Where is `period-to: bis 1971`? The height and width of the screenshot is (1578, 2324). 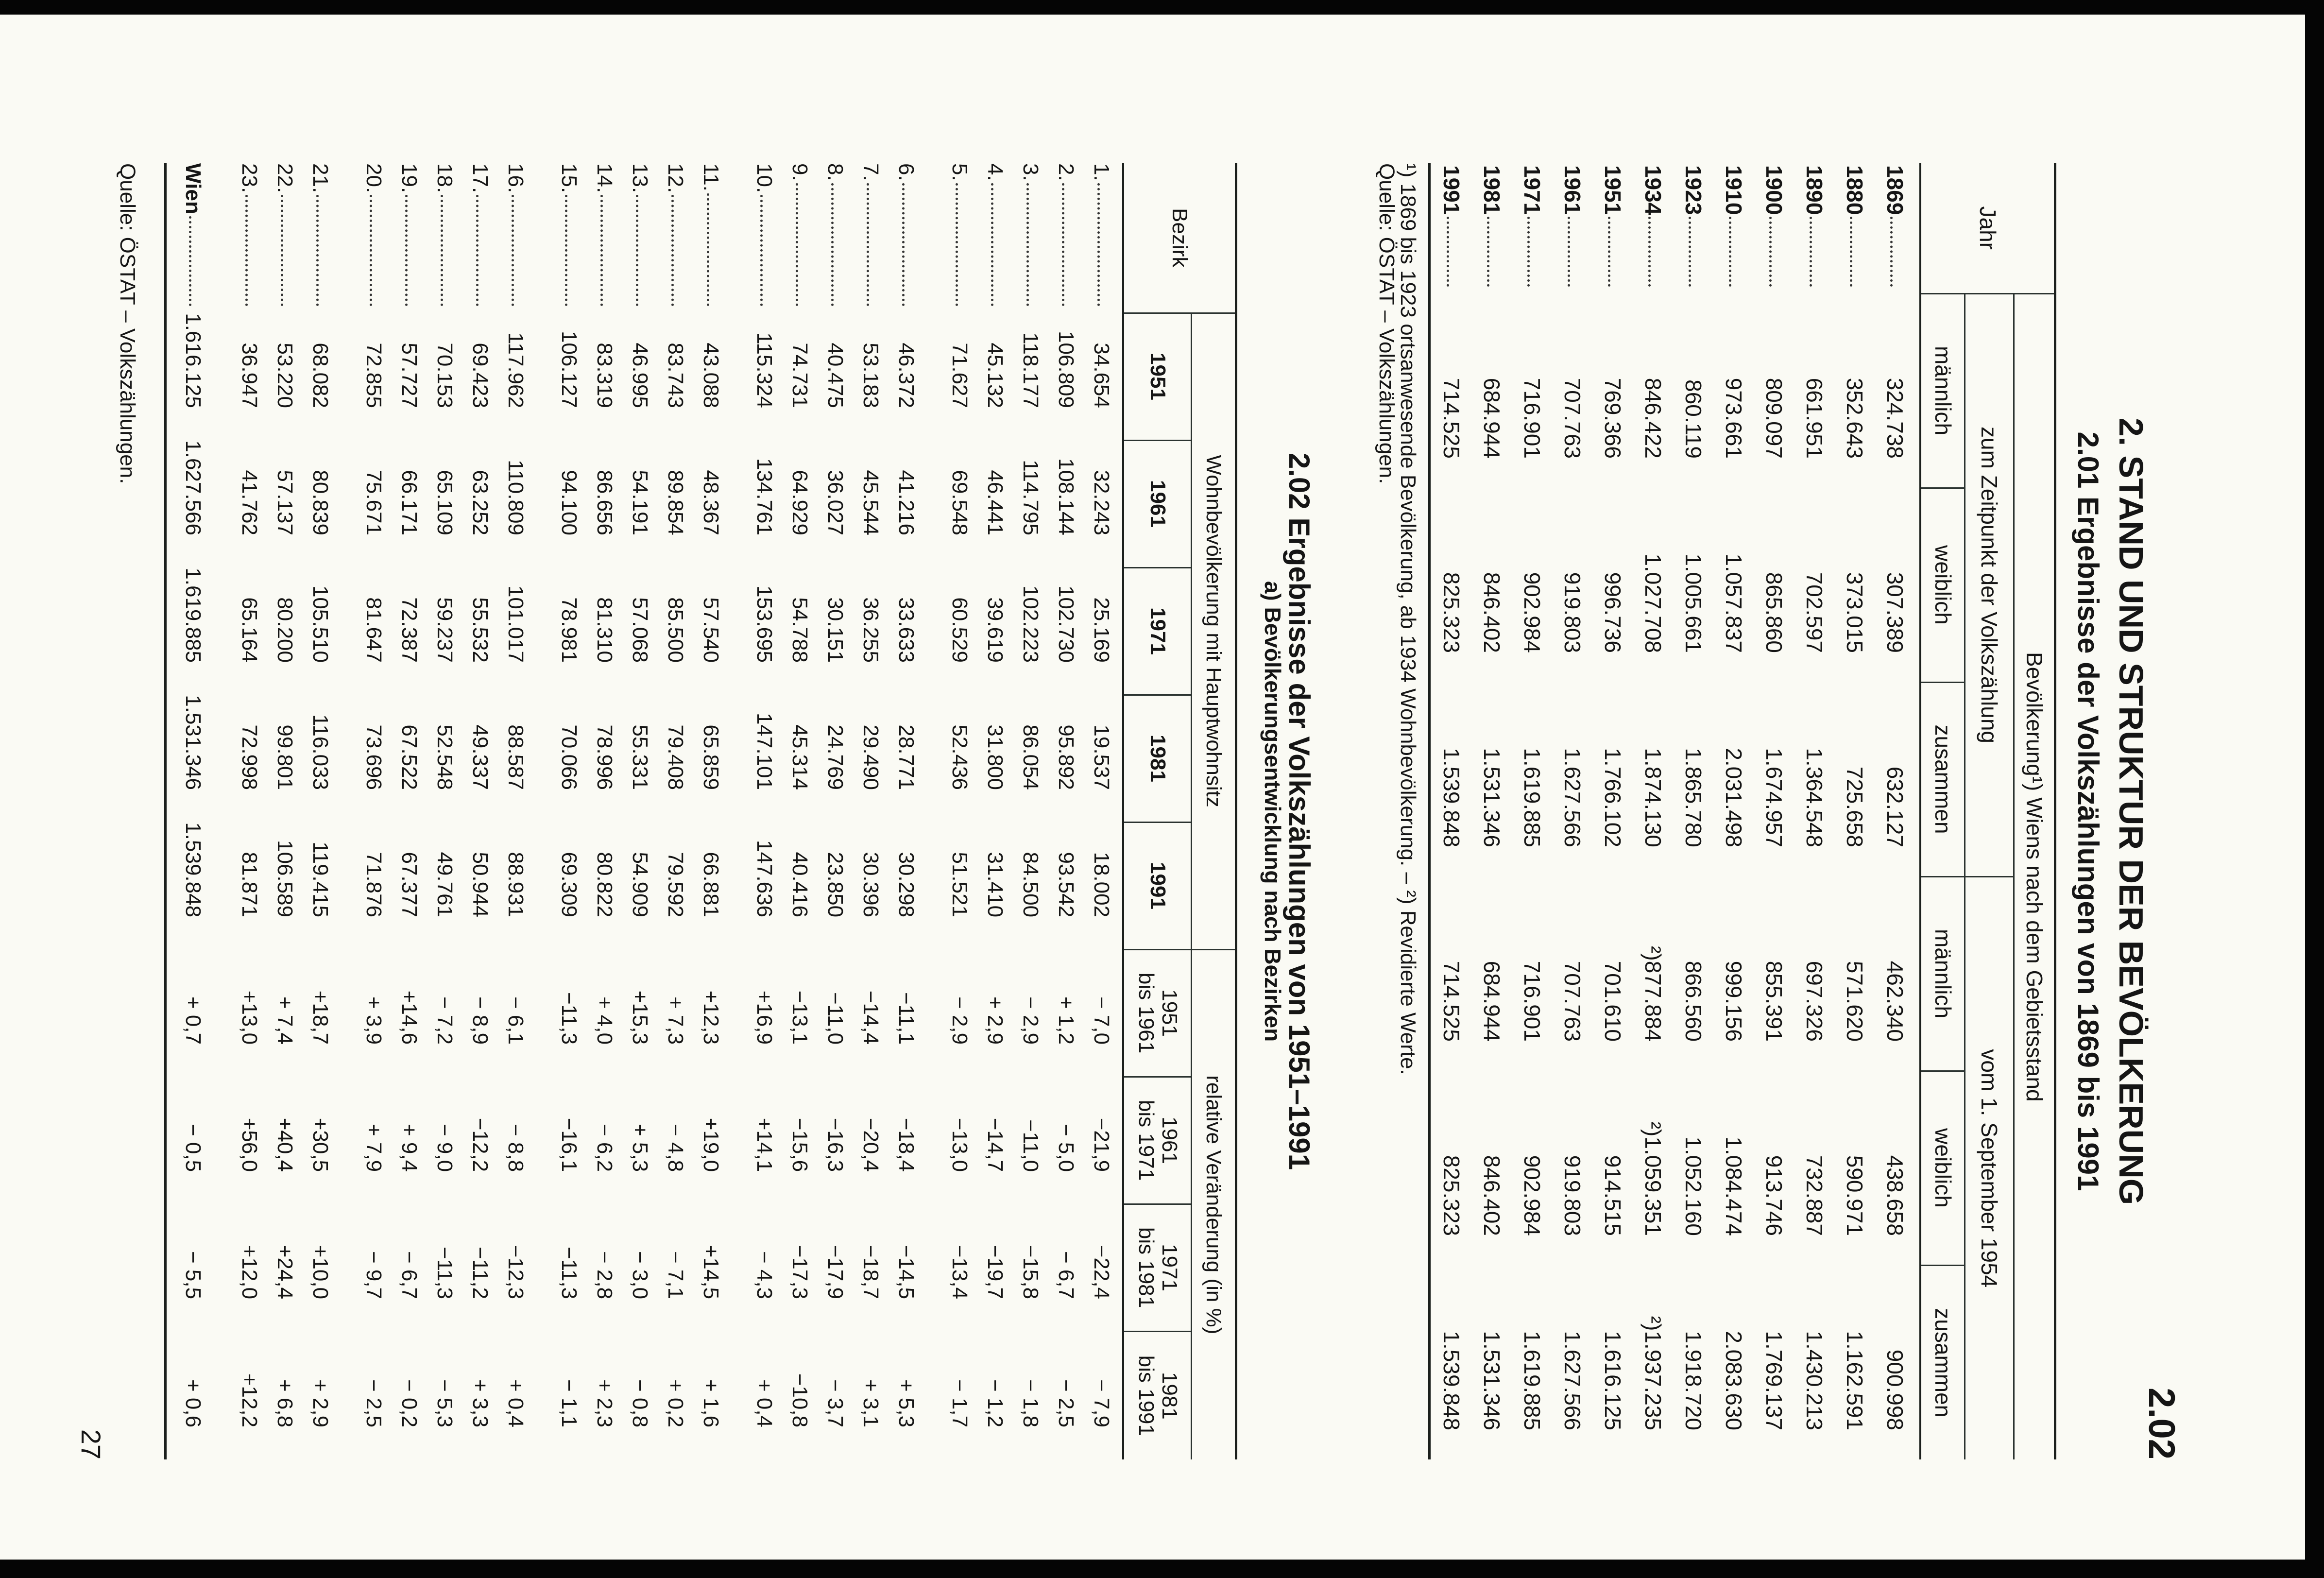
period-to: bis 1971 is located at coordinates (1146, 1140).